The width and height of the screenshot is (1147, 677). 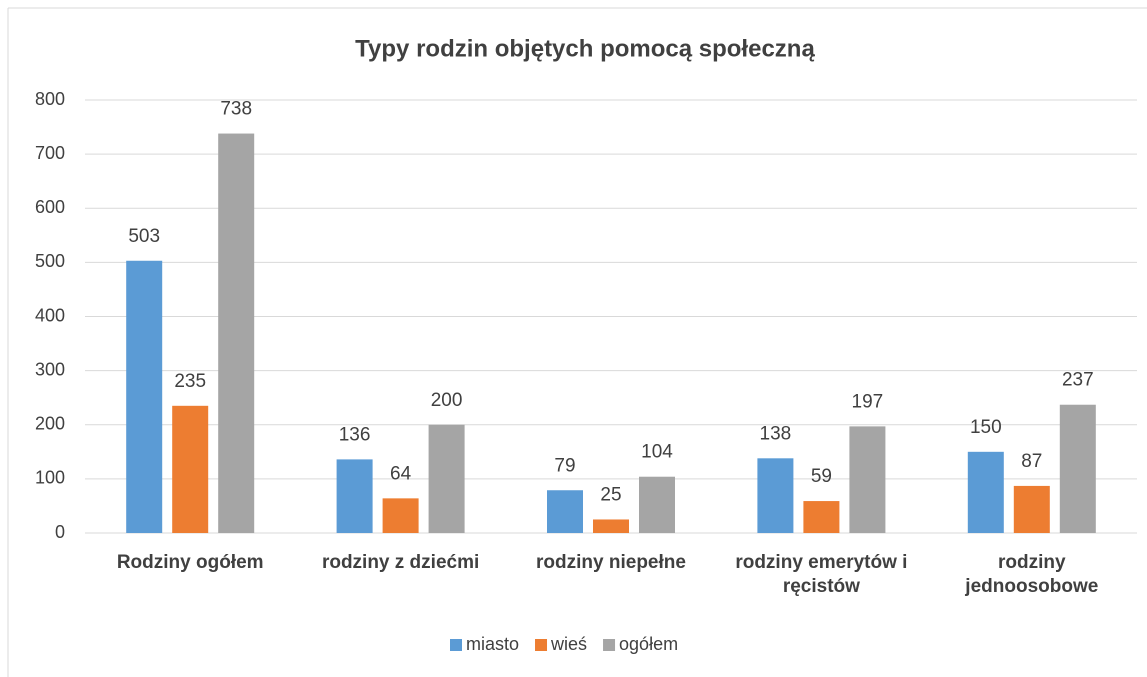 I want to click on data-label: 104, so click(x=657, y=452).